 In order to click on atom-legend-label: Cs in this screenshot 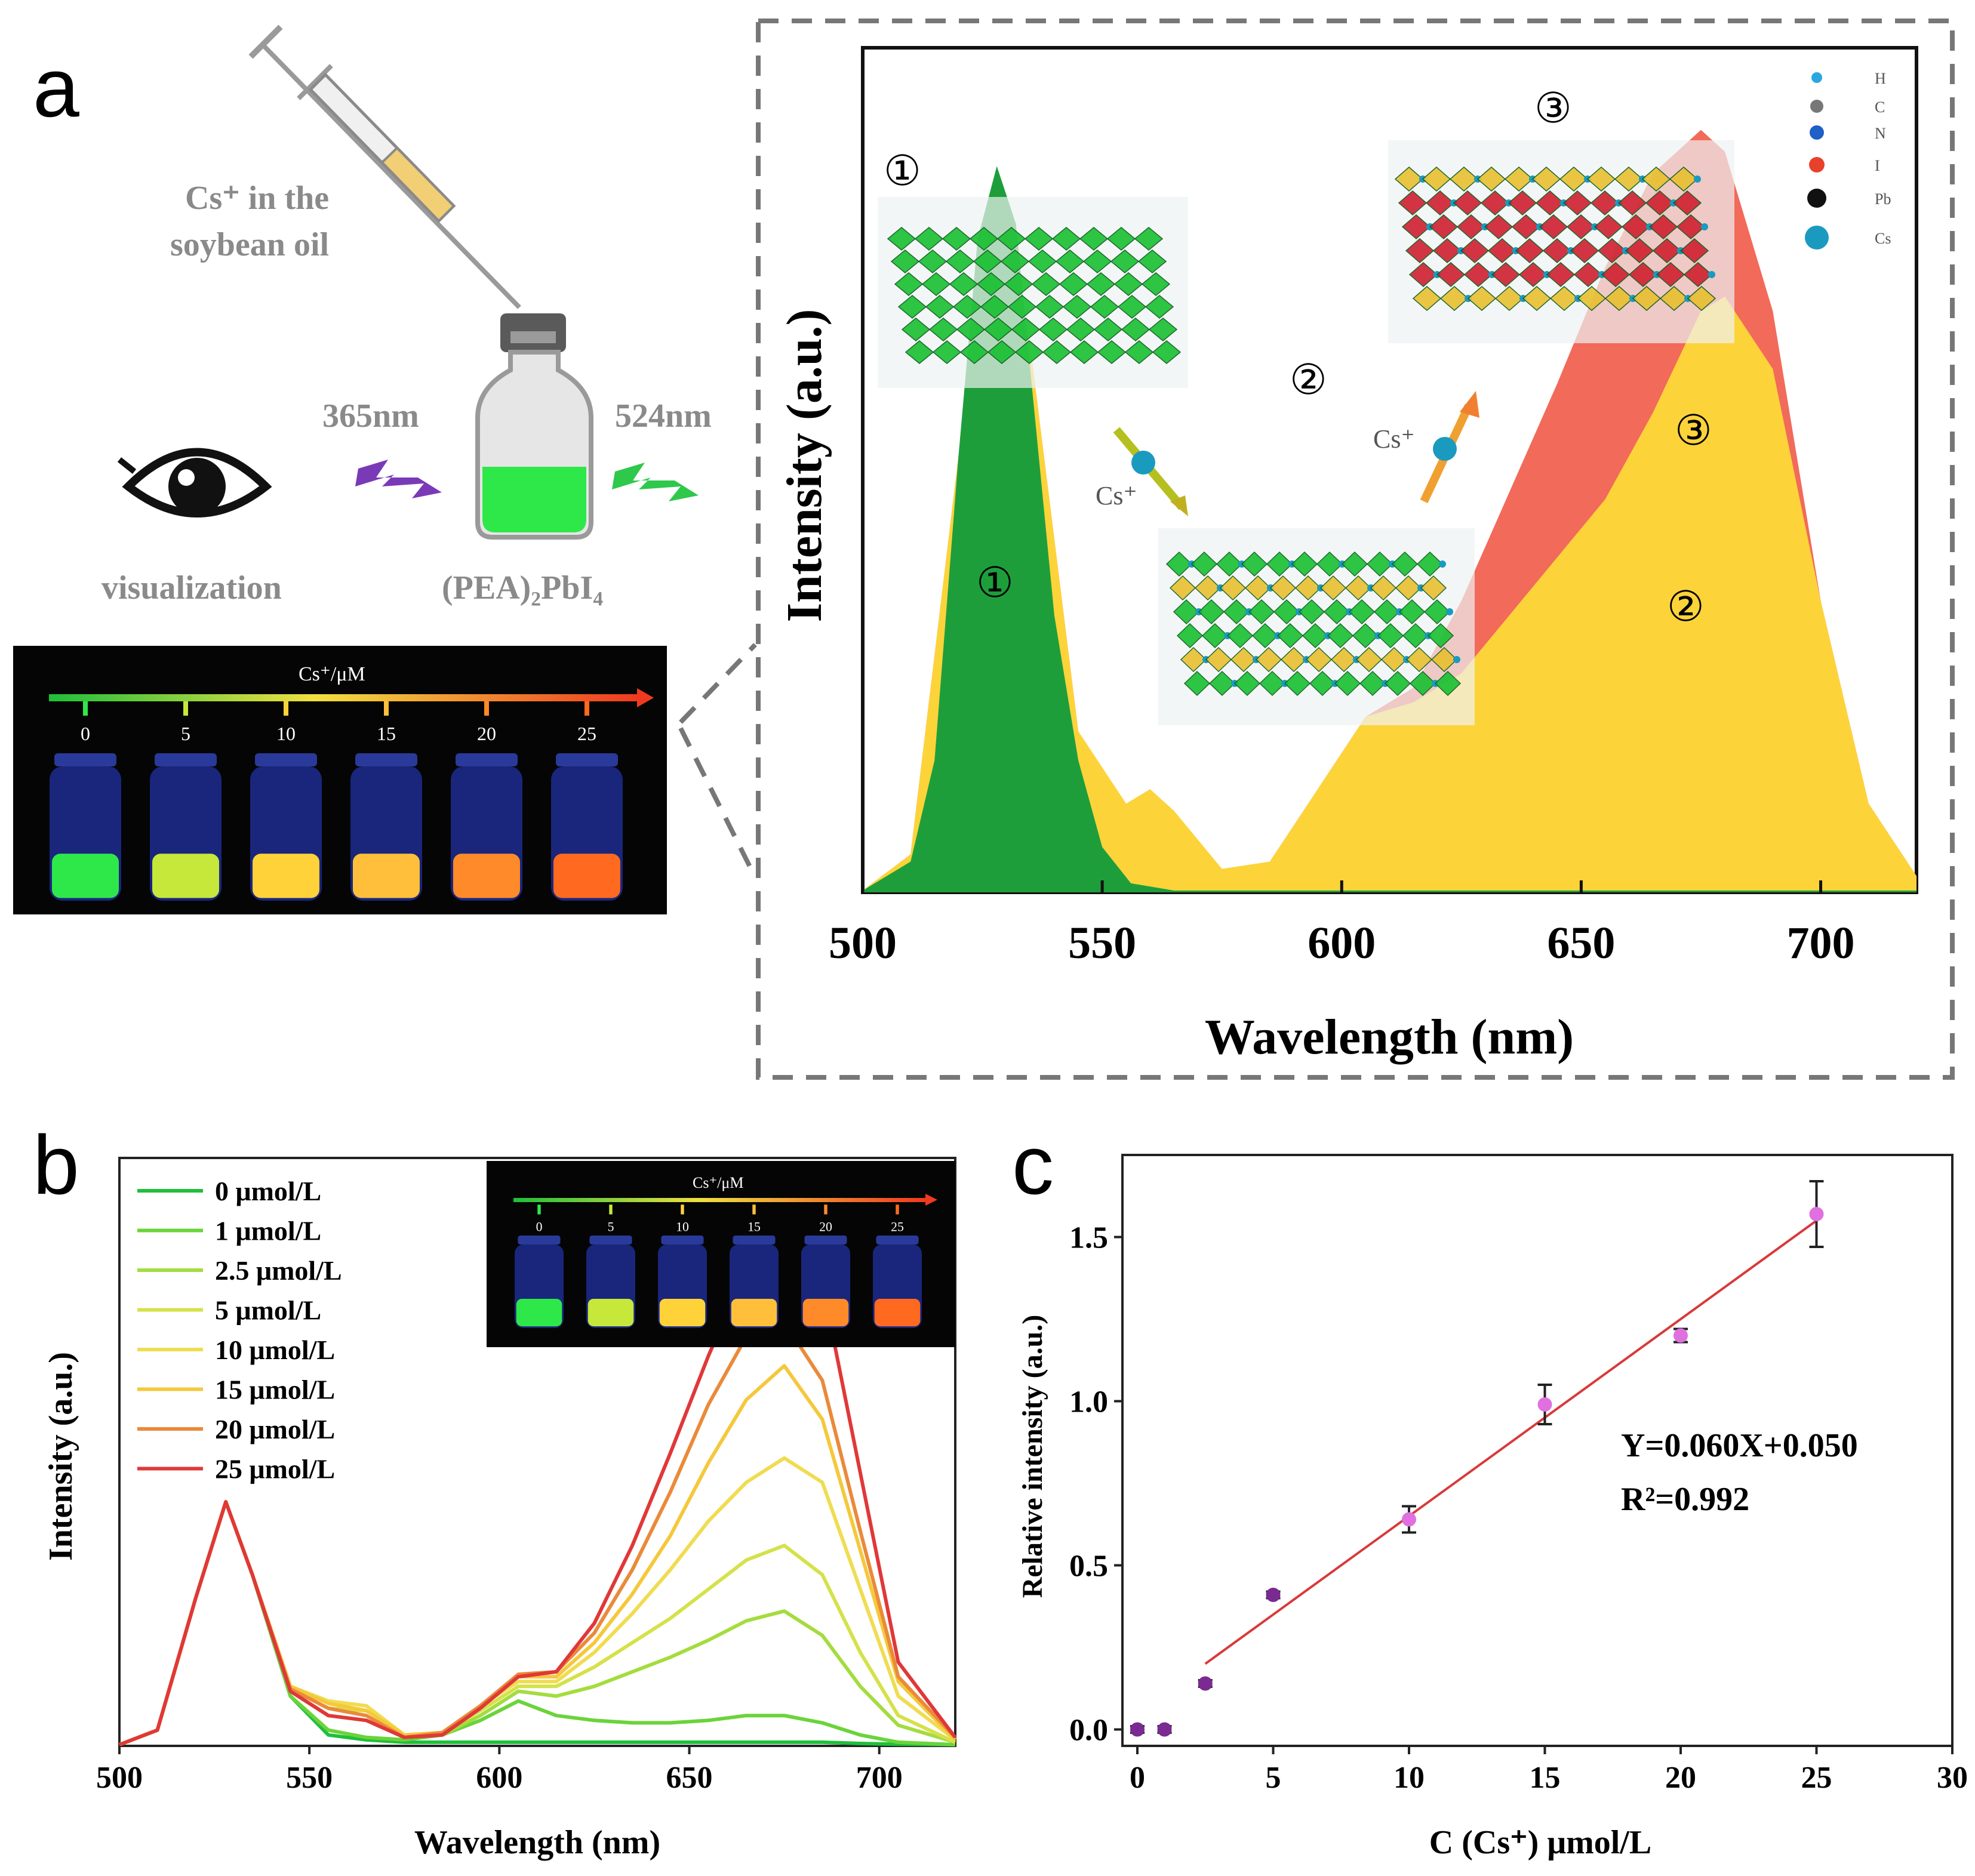, I will do `click(1883, 238)`.